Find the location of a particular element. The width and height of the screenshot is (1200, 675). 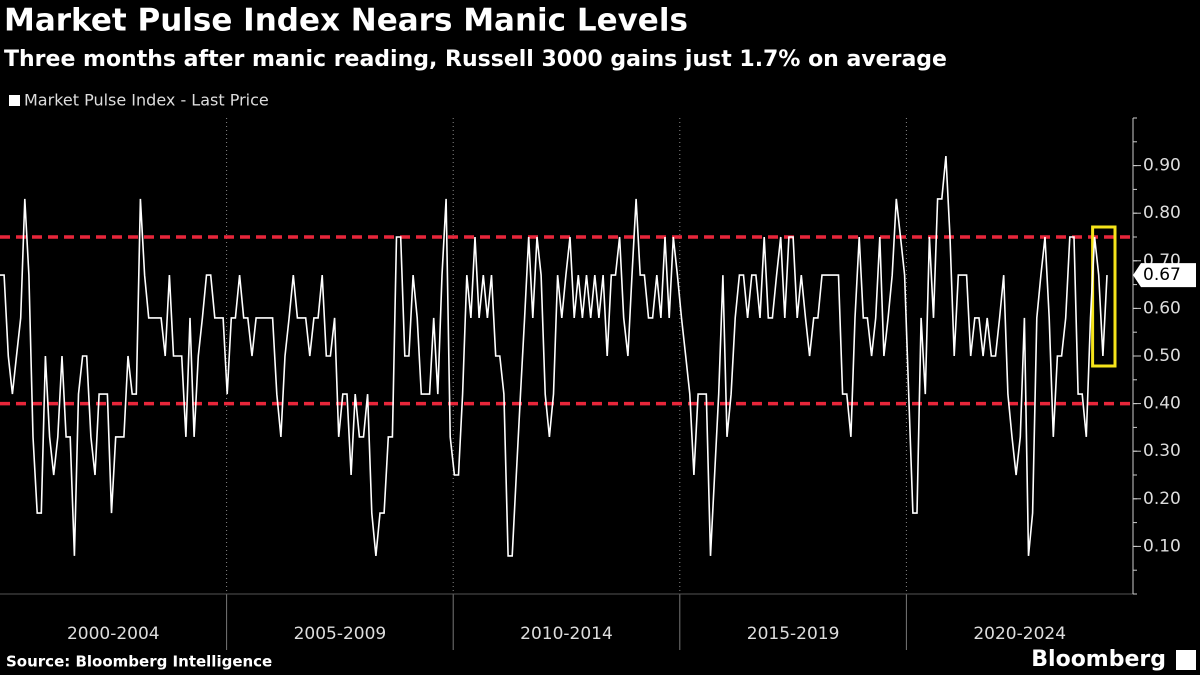

highlight-box is located at coordinates (1104, 296).